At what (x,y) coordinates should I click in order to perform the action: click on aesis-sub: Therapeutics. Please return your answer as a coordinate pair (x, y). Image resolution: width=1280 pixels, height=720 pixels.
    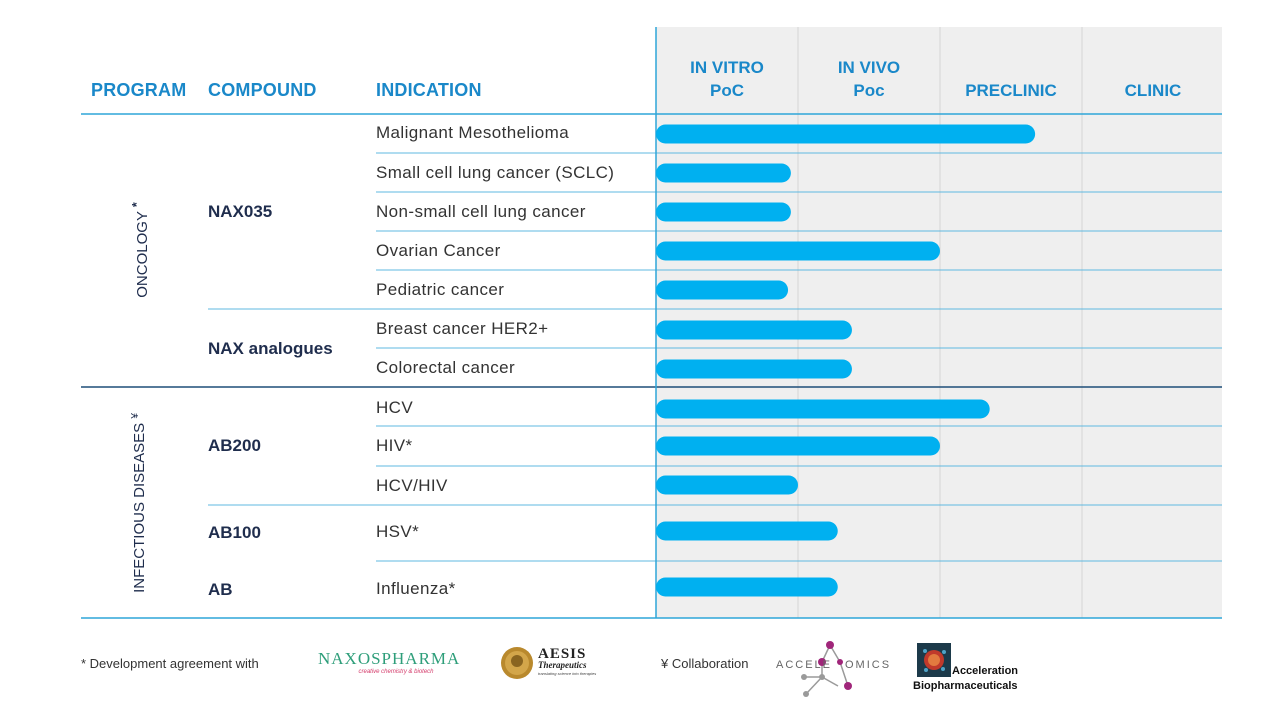
    Looking at the image, I should click on (562, 665).